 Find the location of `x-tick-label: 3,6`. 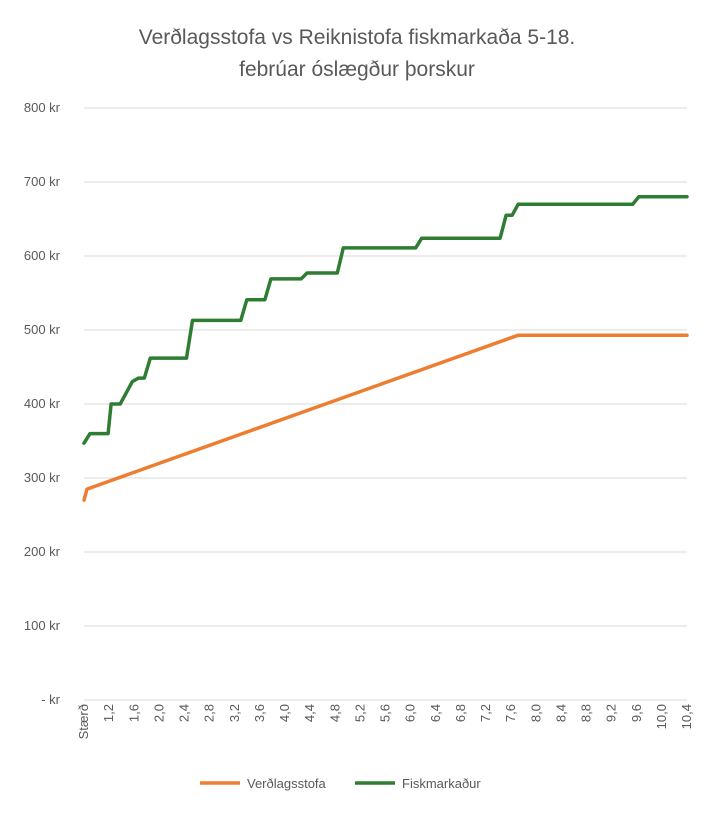

x-tick-label: 3,6 is located at coordinates (259, 713).